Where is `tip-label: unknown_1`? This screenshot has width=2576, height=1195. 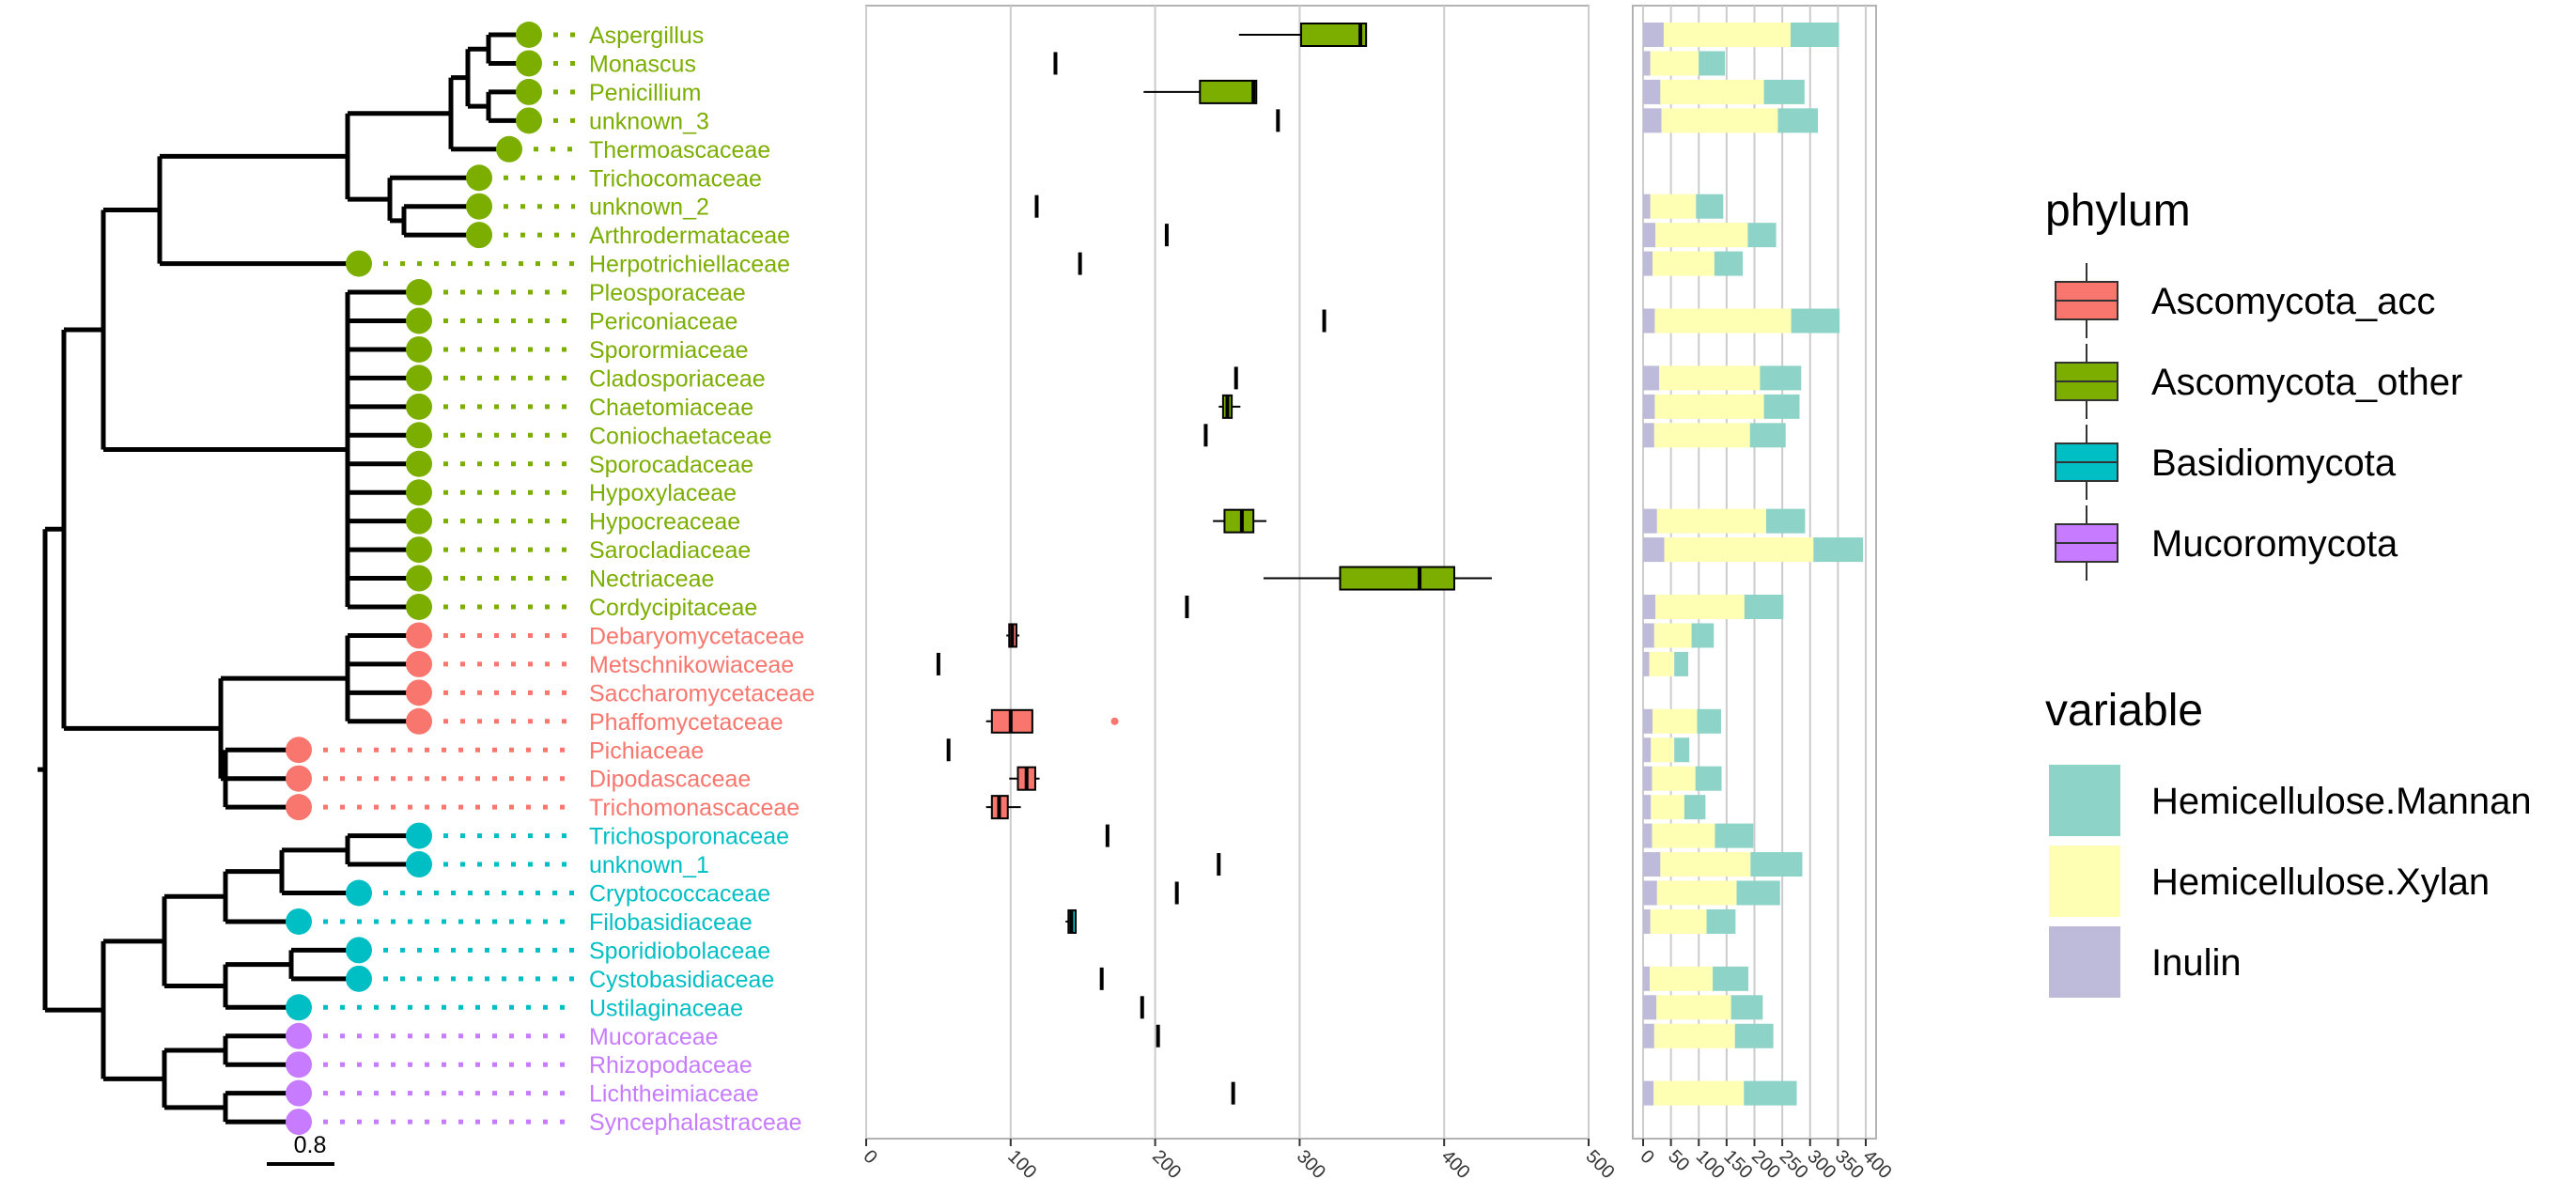
tip-label: unknown_1 is located at coordinates (649, 865).